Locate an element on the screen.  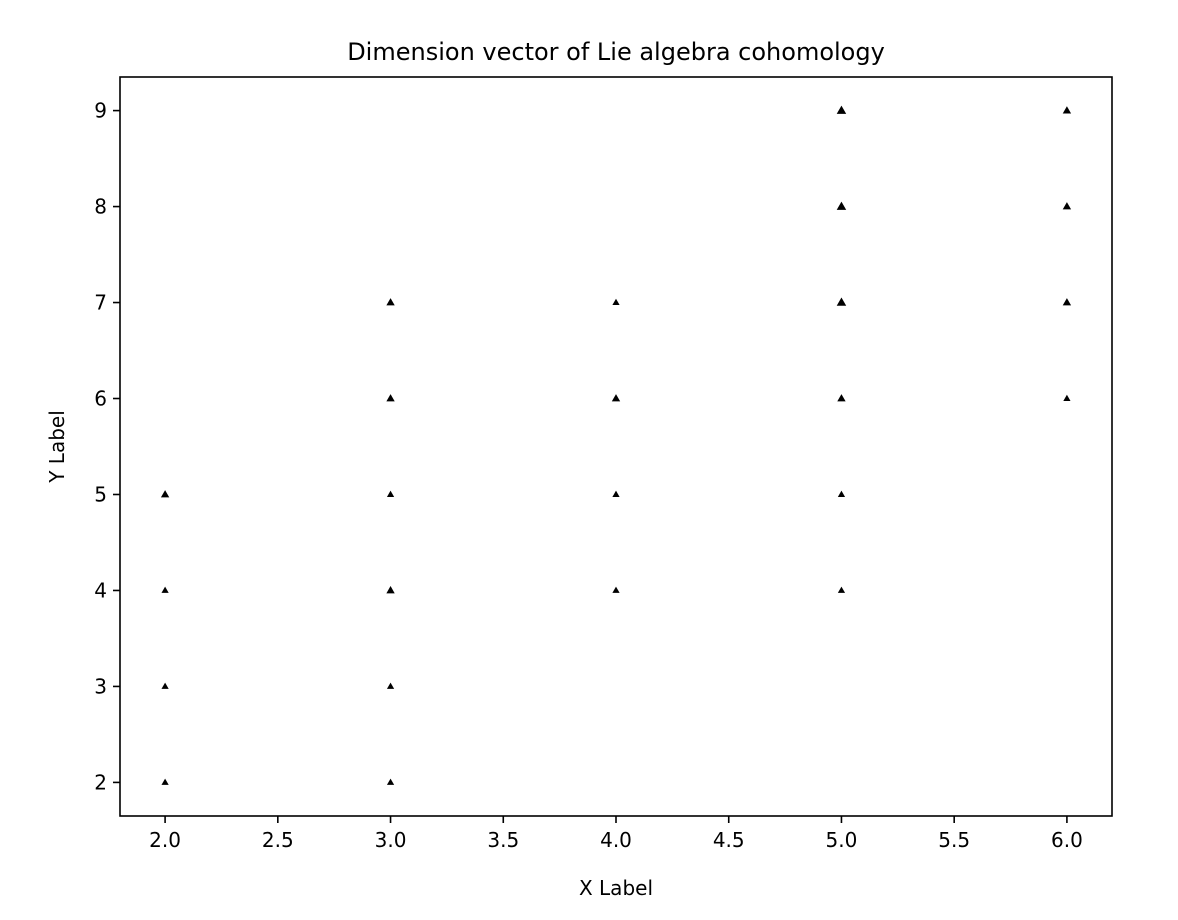
y-tick-label: 2 is located at coordinates (100, 782).